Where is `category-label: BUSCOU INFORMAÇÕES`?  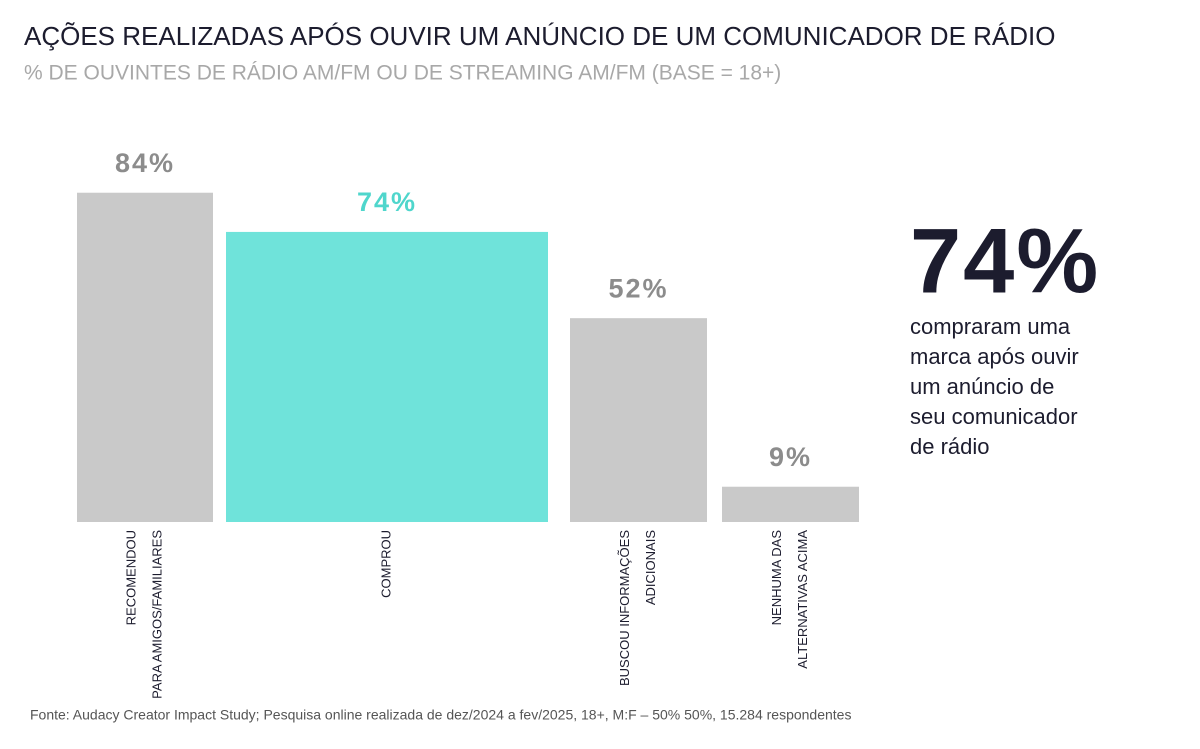 category-label: BUSCOU INFORMAÇÕES is located at coordinates (624, 608).